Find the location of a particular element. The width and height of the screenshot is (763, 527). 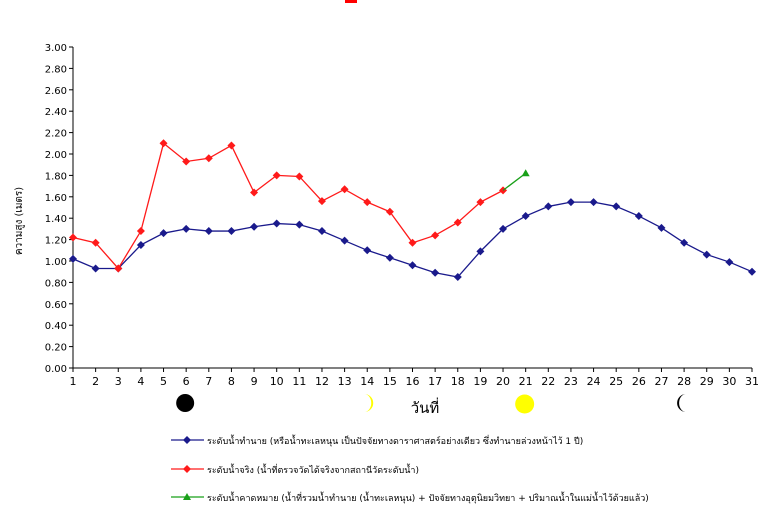

x-tick-label: 14 is located at coordinates (367, 381).